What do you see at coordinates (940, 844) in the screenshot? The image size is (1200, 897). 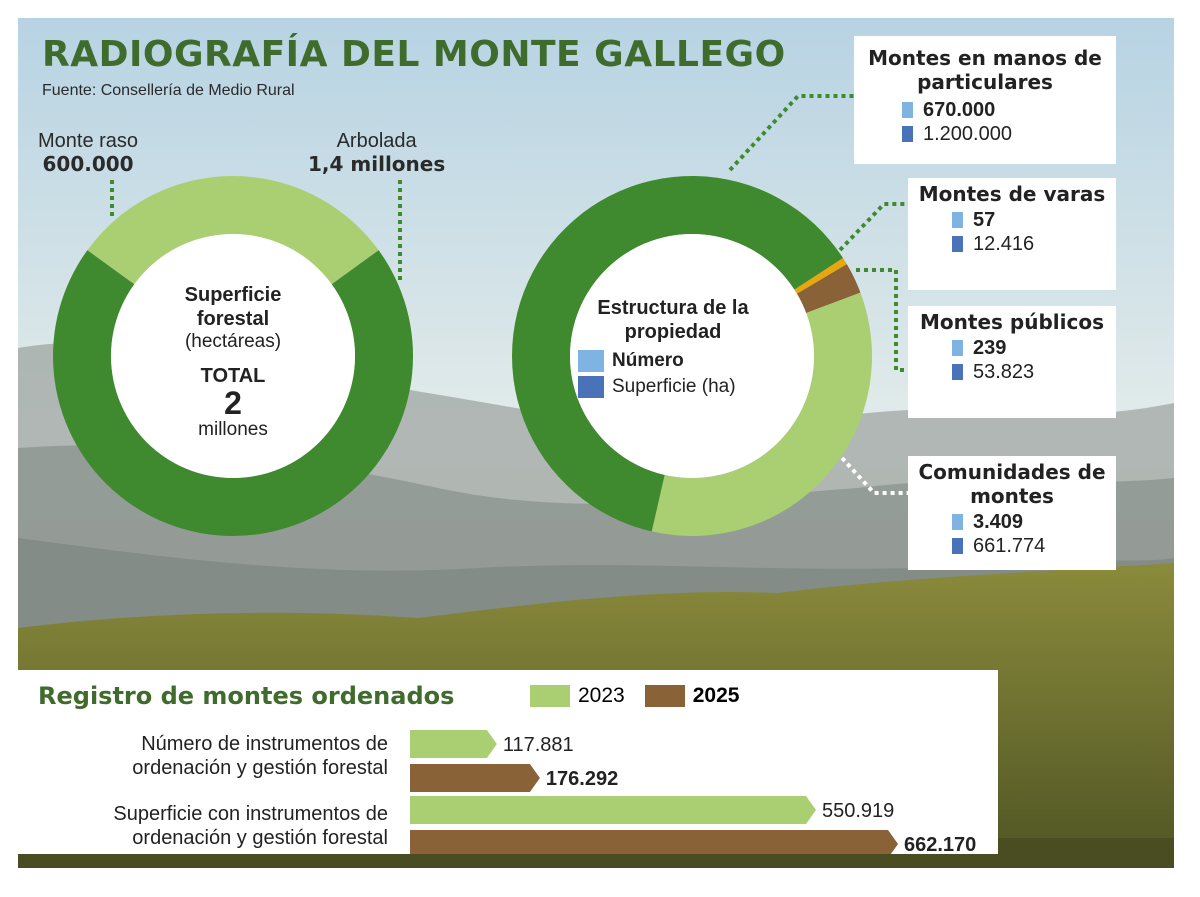 I see `bar-value-label: 662.170` at bounding box center [940, 844].